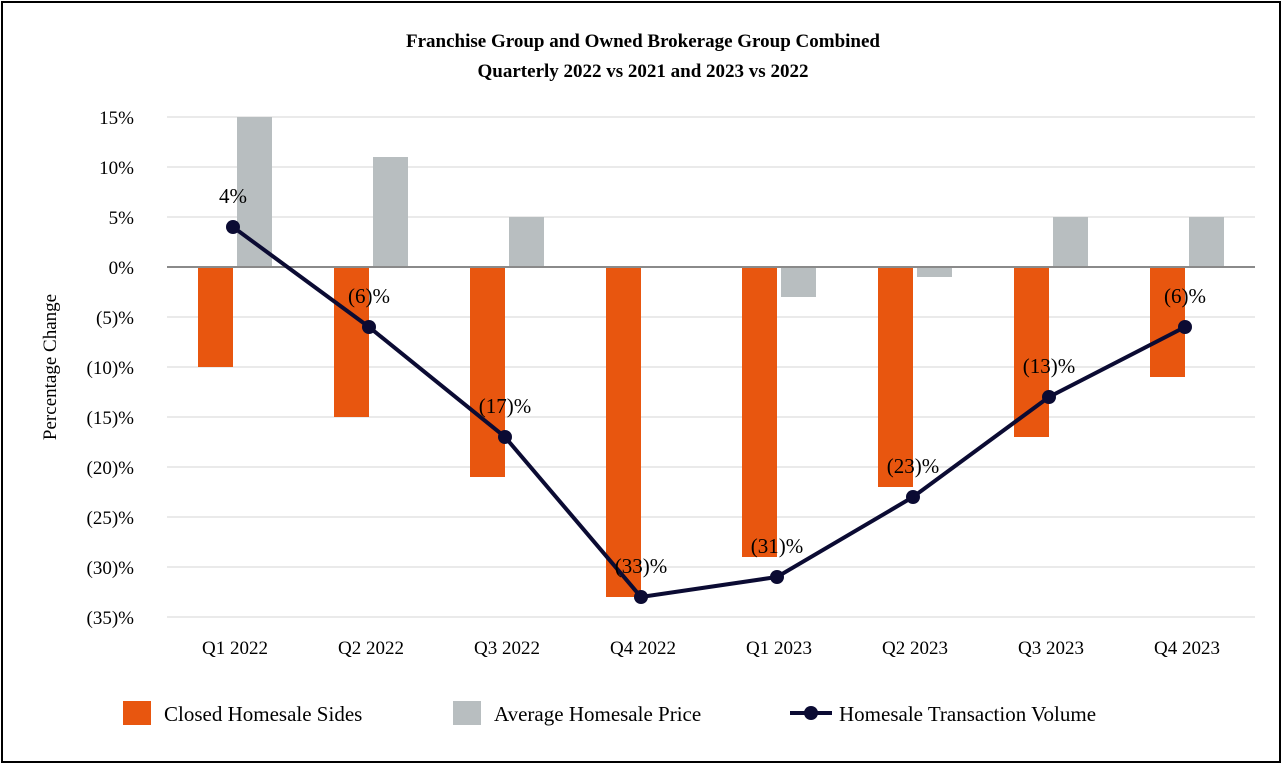 This screenshot has height=768, width=1286. I want to click on y-tick-label: 10%, so click(116, 168).